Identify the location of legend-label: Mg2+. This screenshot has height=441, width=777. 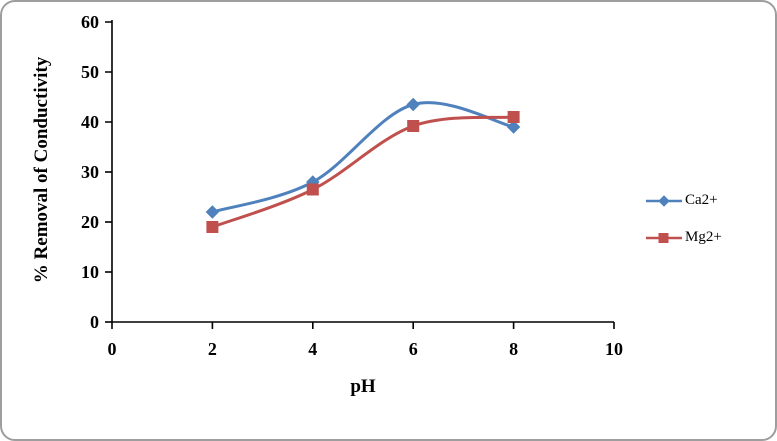
(703, 237).